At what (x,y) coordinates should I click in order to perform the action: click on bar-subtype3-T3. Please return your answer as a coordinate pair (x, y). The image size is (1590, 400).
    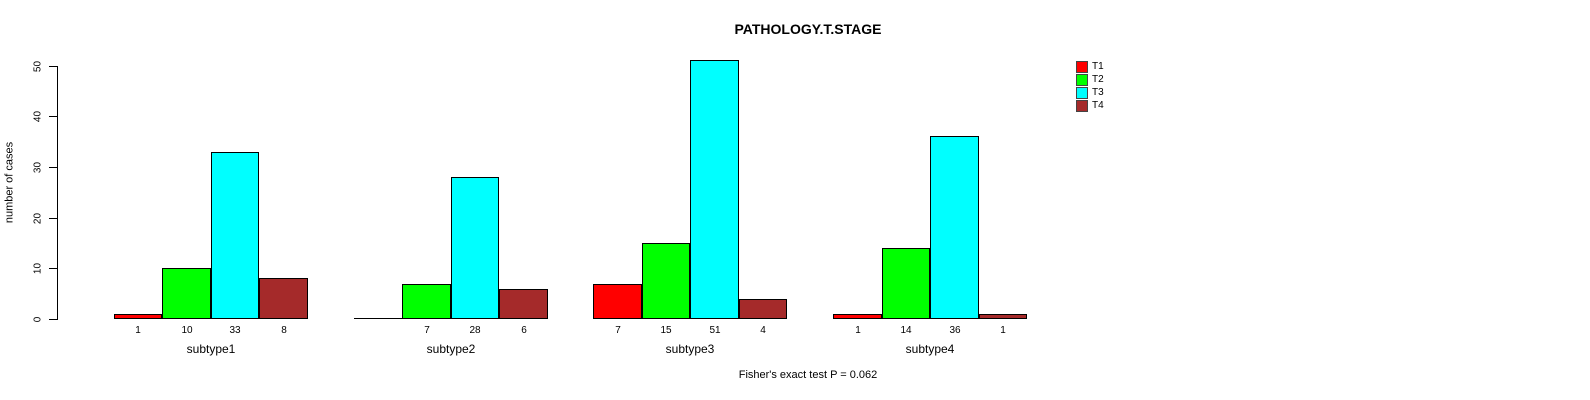
    Looking at the image, I should click on (714, 189).